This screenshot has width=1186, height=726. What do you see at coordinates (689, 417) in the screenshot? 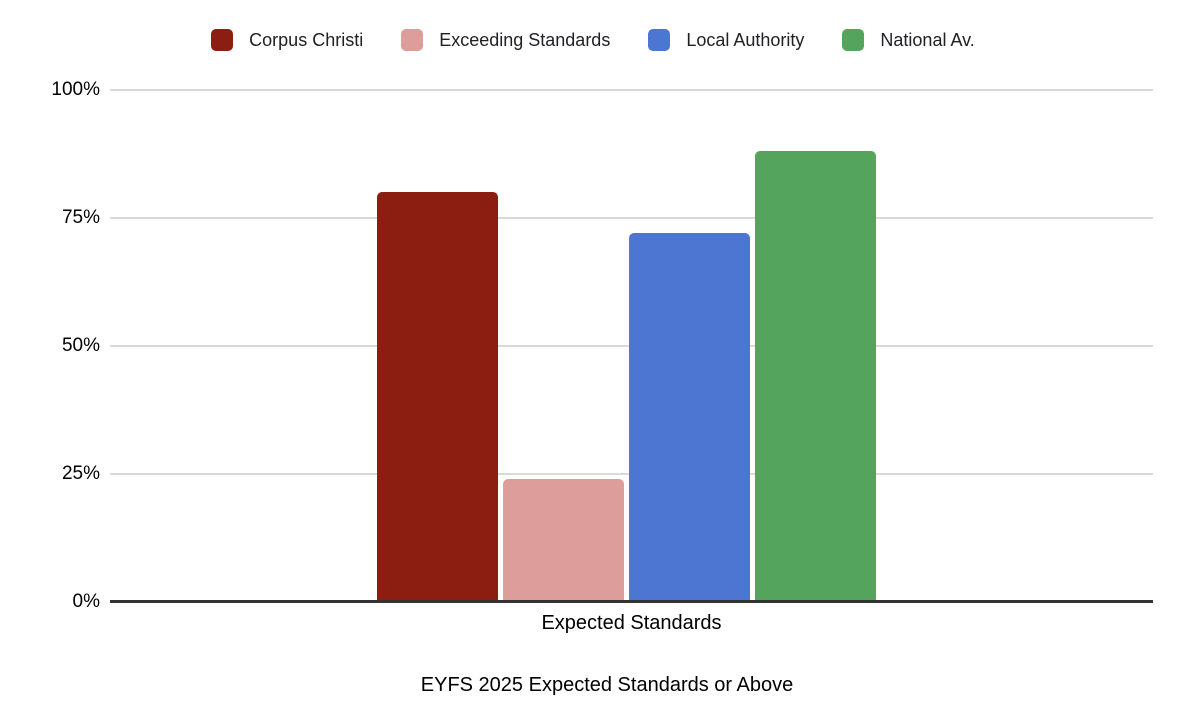
I see `bar-local-authority` at bounding box center [689, 417].